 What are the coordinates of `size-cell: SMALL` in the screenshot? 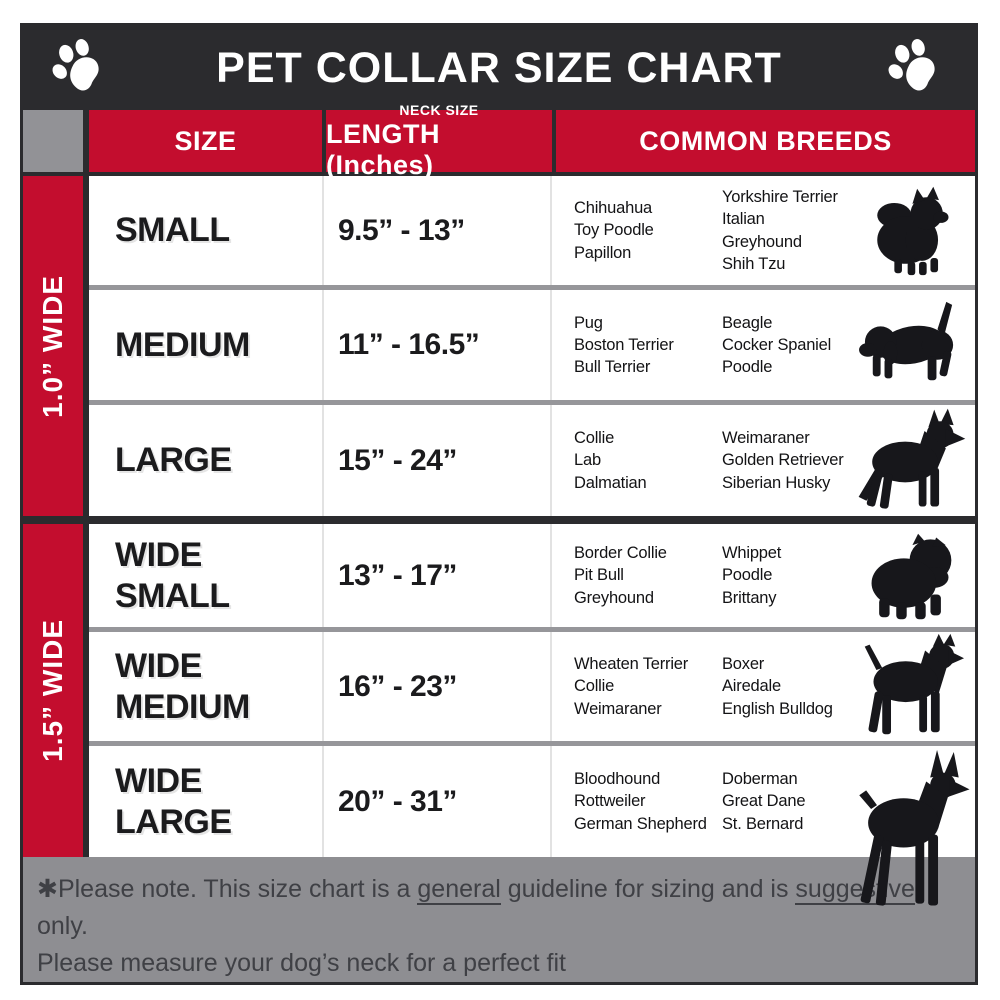 It's located at (206, 230).